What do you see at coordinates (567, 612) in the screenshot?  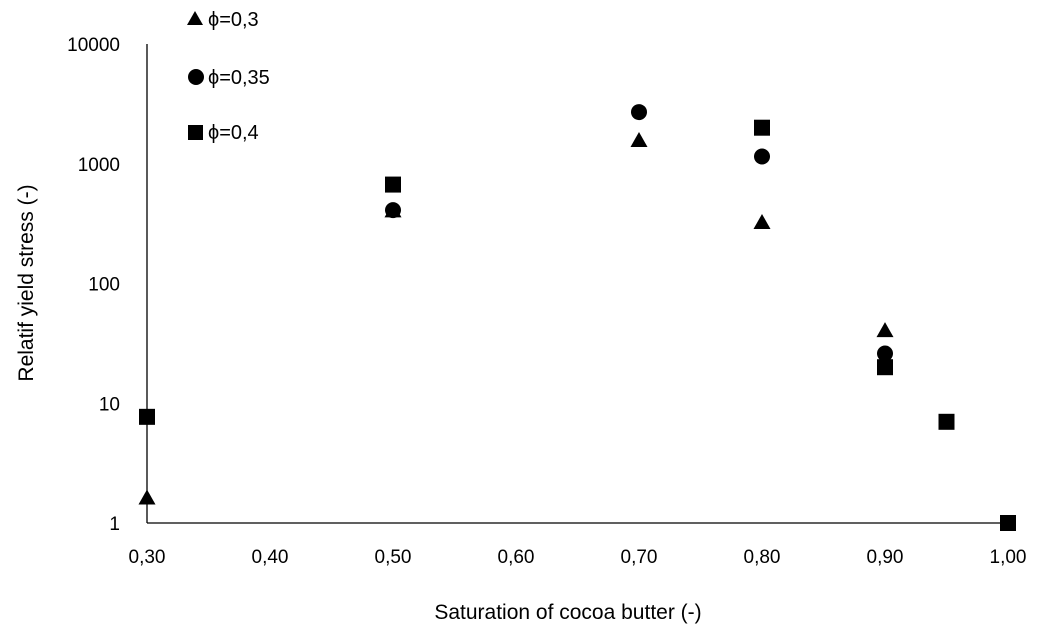 I see `x-axis-title: Saturation of cocoa butter (-)` at bounding box center [567, 612].